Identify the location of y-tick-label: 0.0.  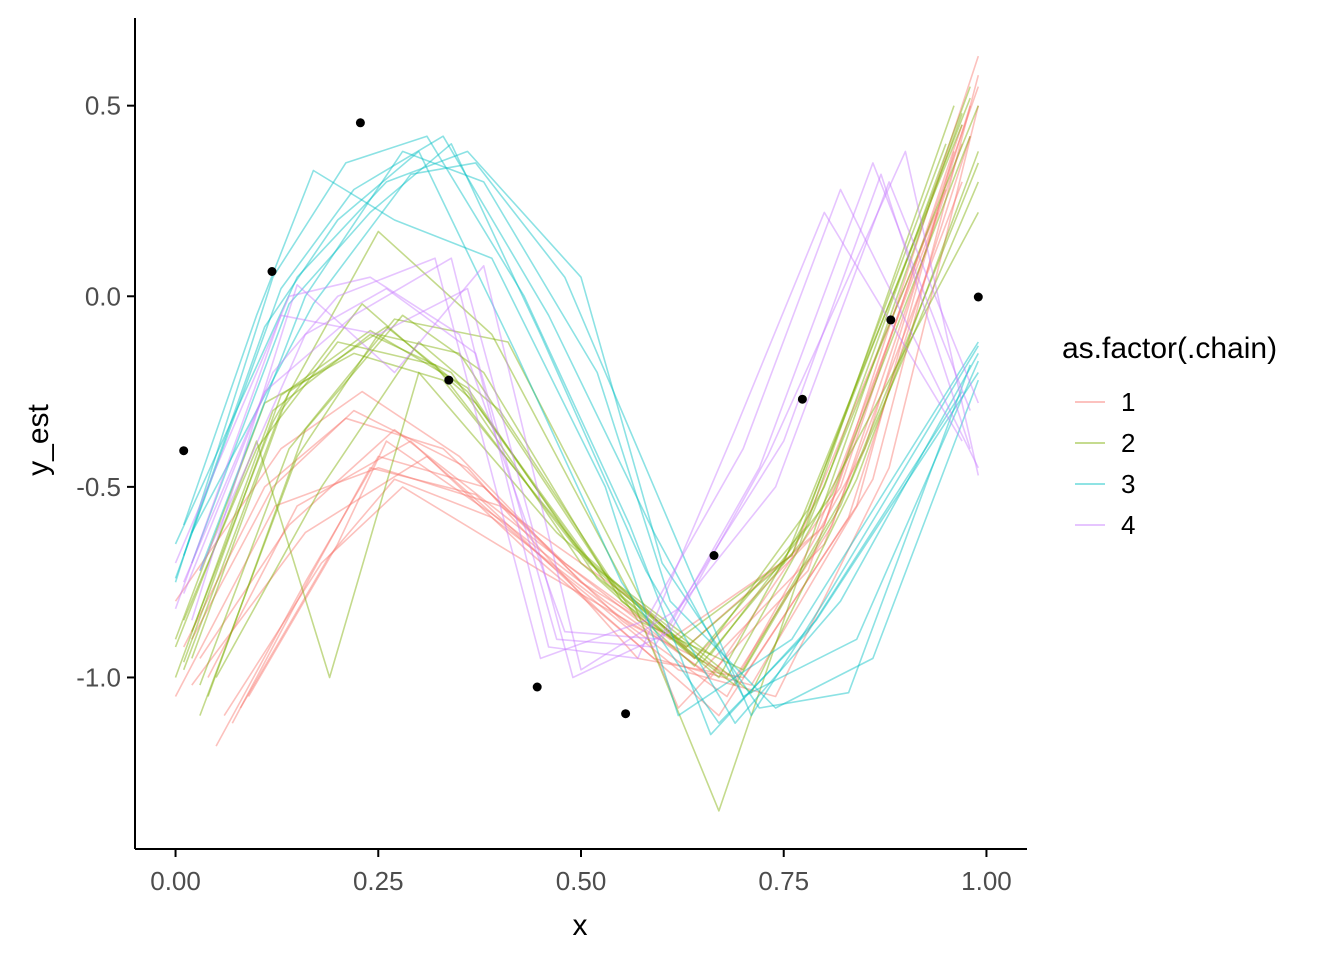
(103, 296).